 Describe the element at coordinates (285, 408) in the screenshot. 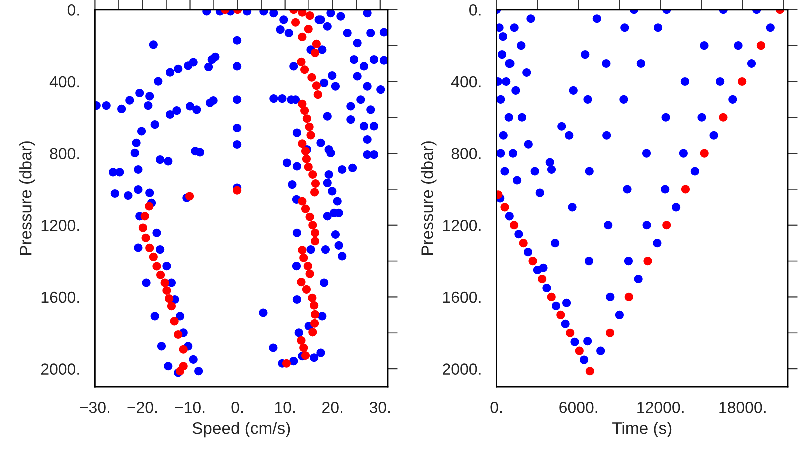

I see `x-tick-label: 10.` at that location.